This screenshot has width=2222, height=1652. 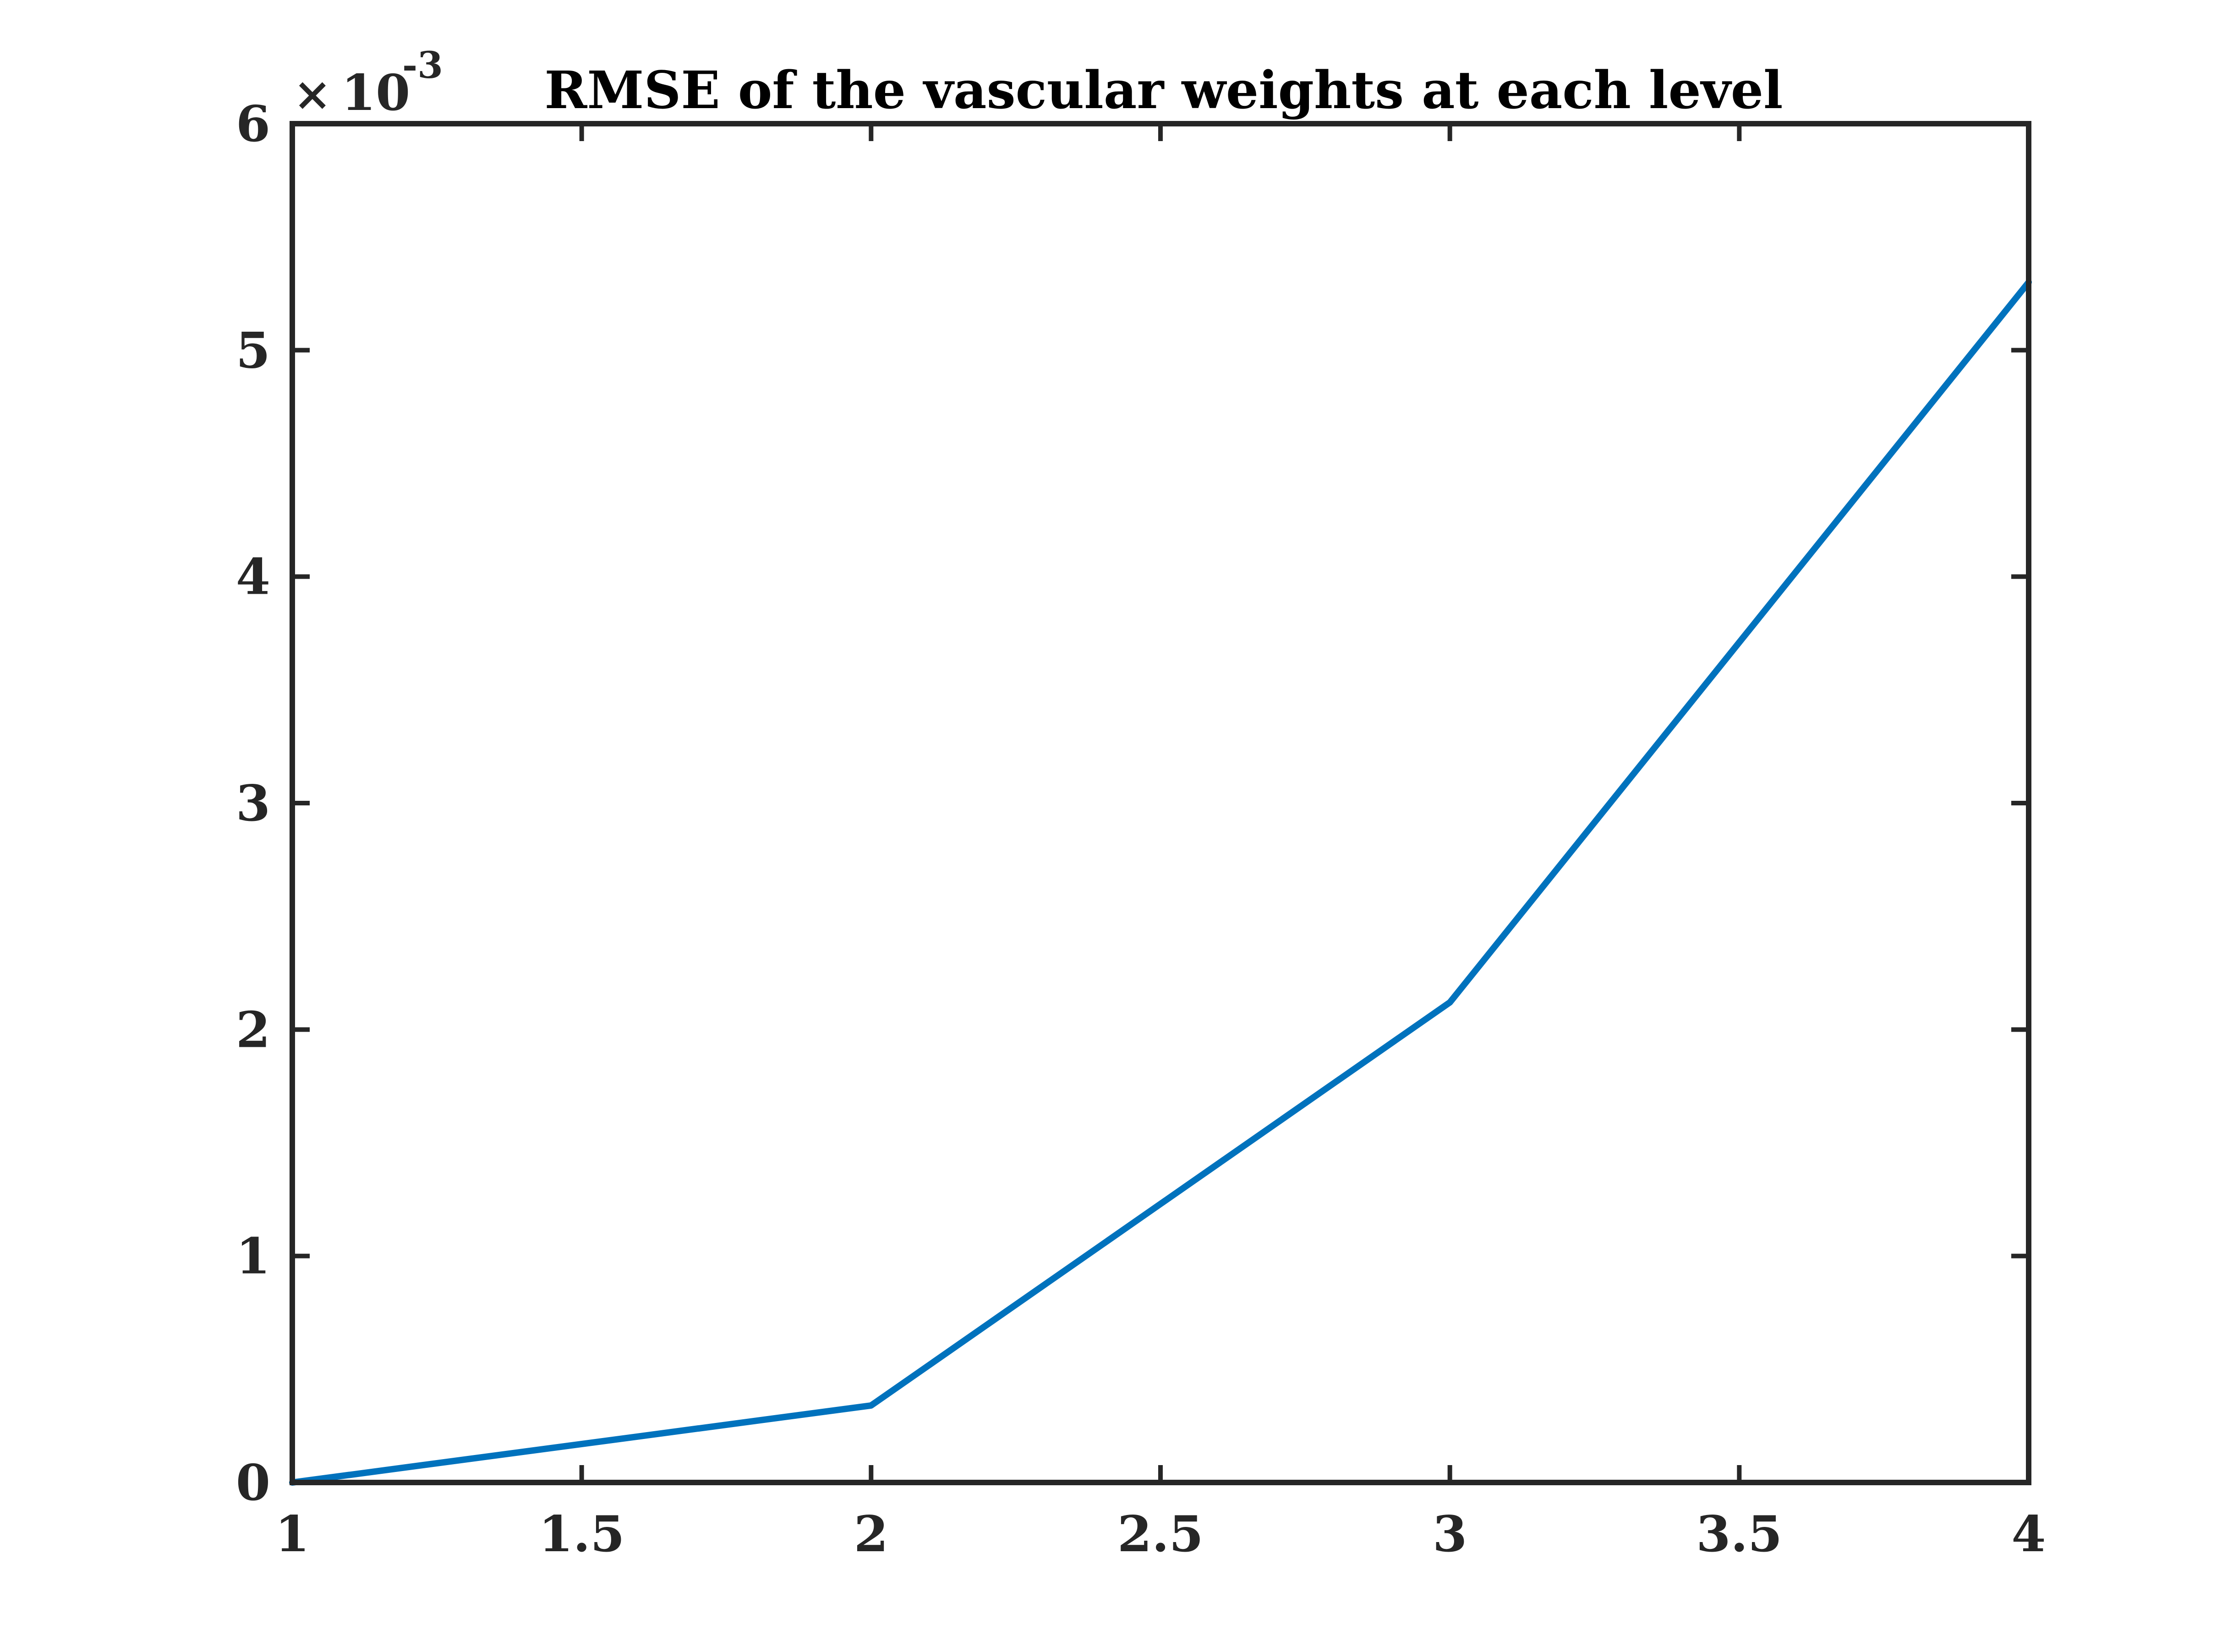 What do you see at coordinates (1161, 1534) in the screenshot?
I see `x-tick-label: 2.5` at bounding box center [1161, 1534].